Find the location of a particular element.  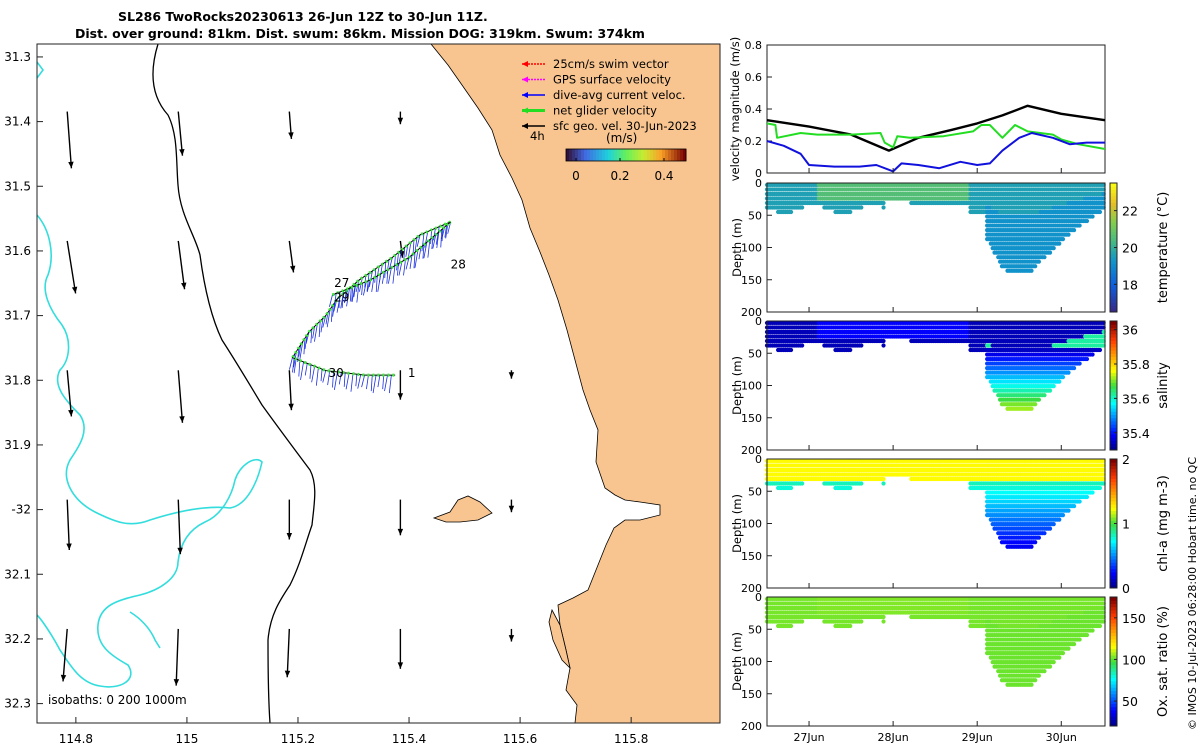

legend-arrowhead is located at coordinates (525, 110).